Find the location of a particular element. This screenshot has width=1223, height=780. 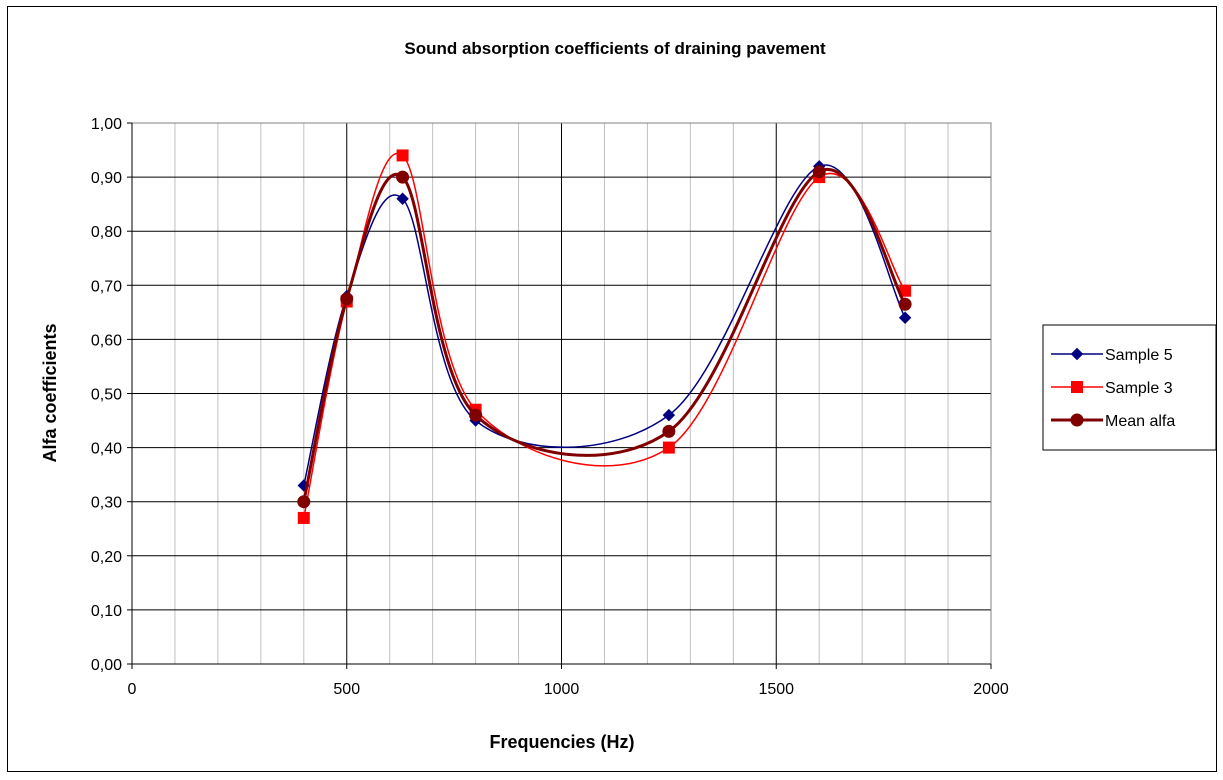

y-axis-label: Alfa coefficients is located at coordinates (50, 392).